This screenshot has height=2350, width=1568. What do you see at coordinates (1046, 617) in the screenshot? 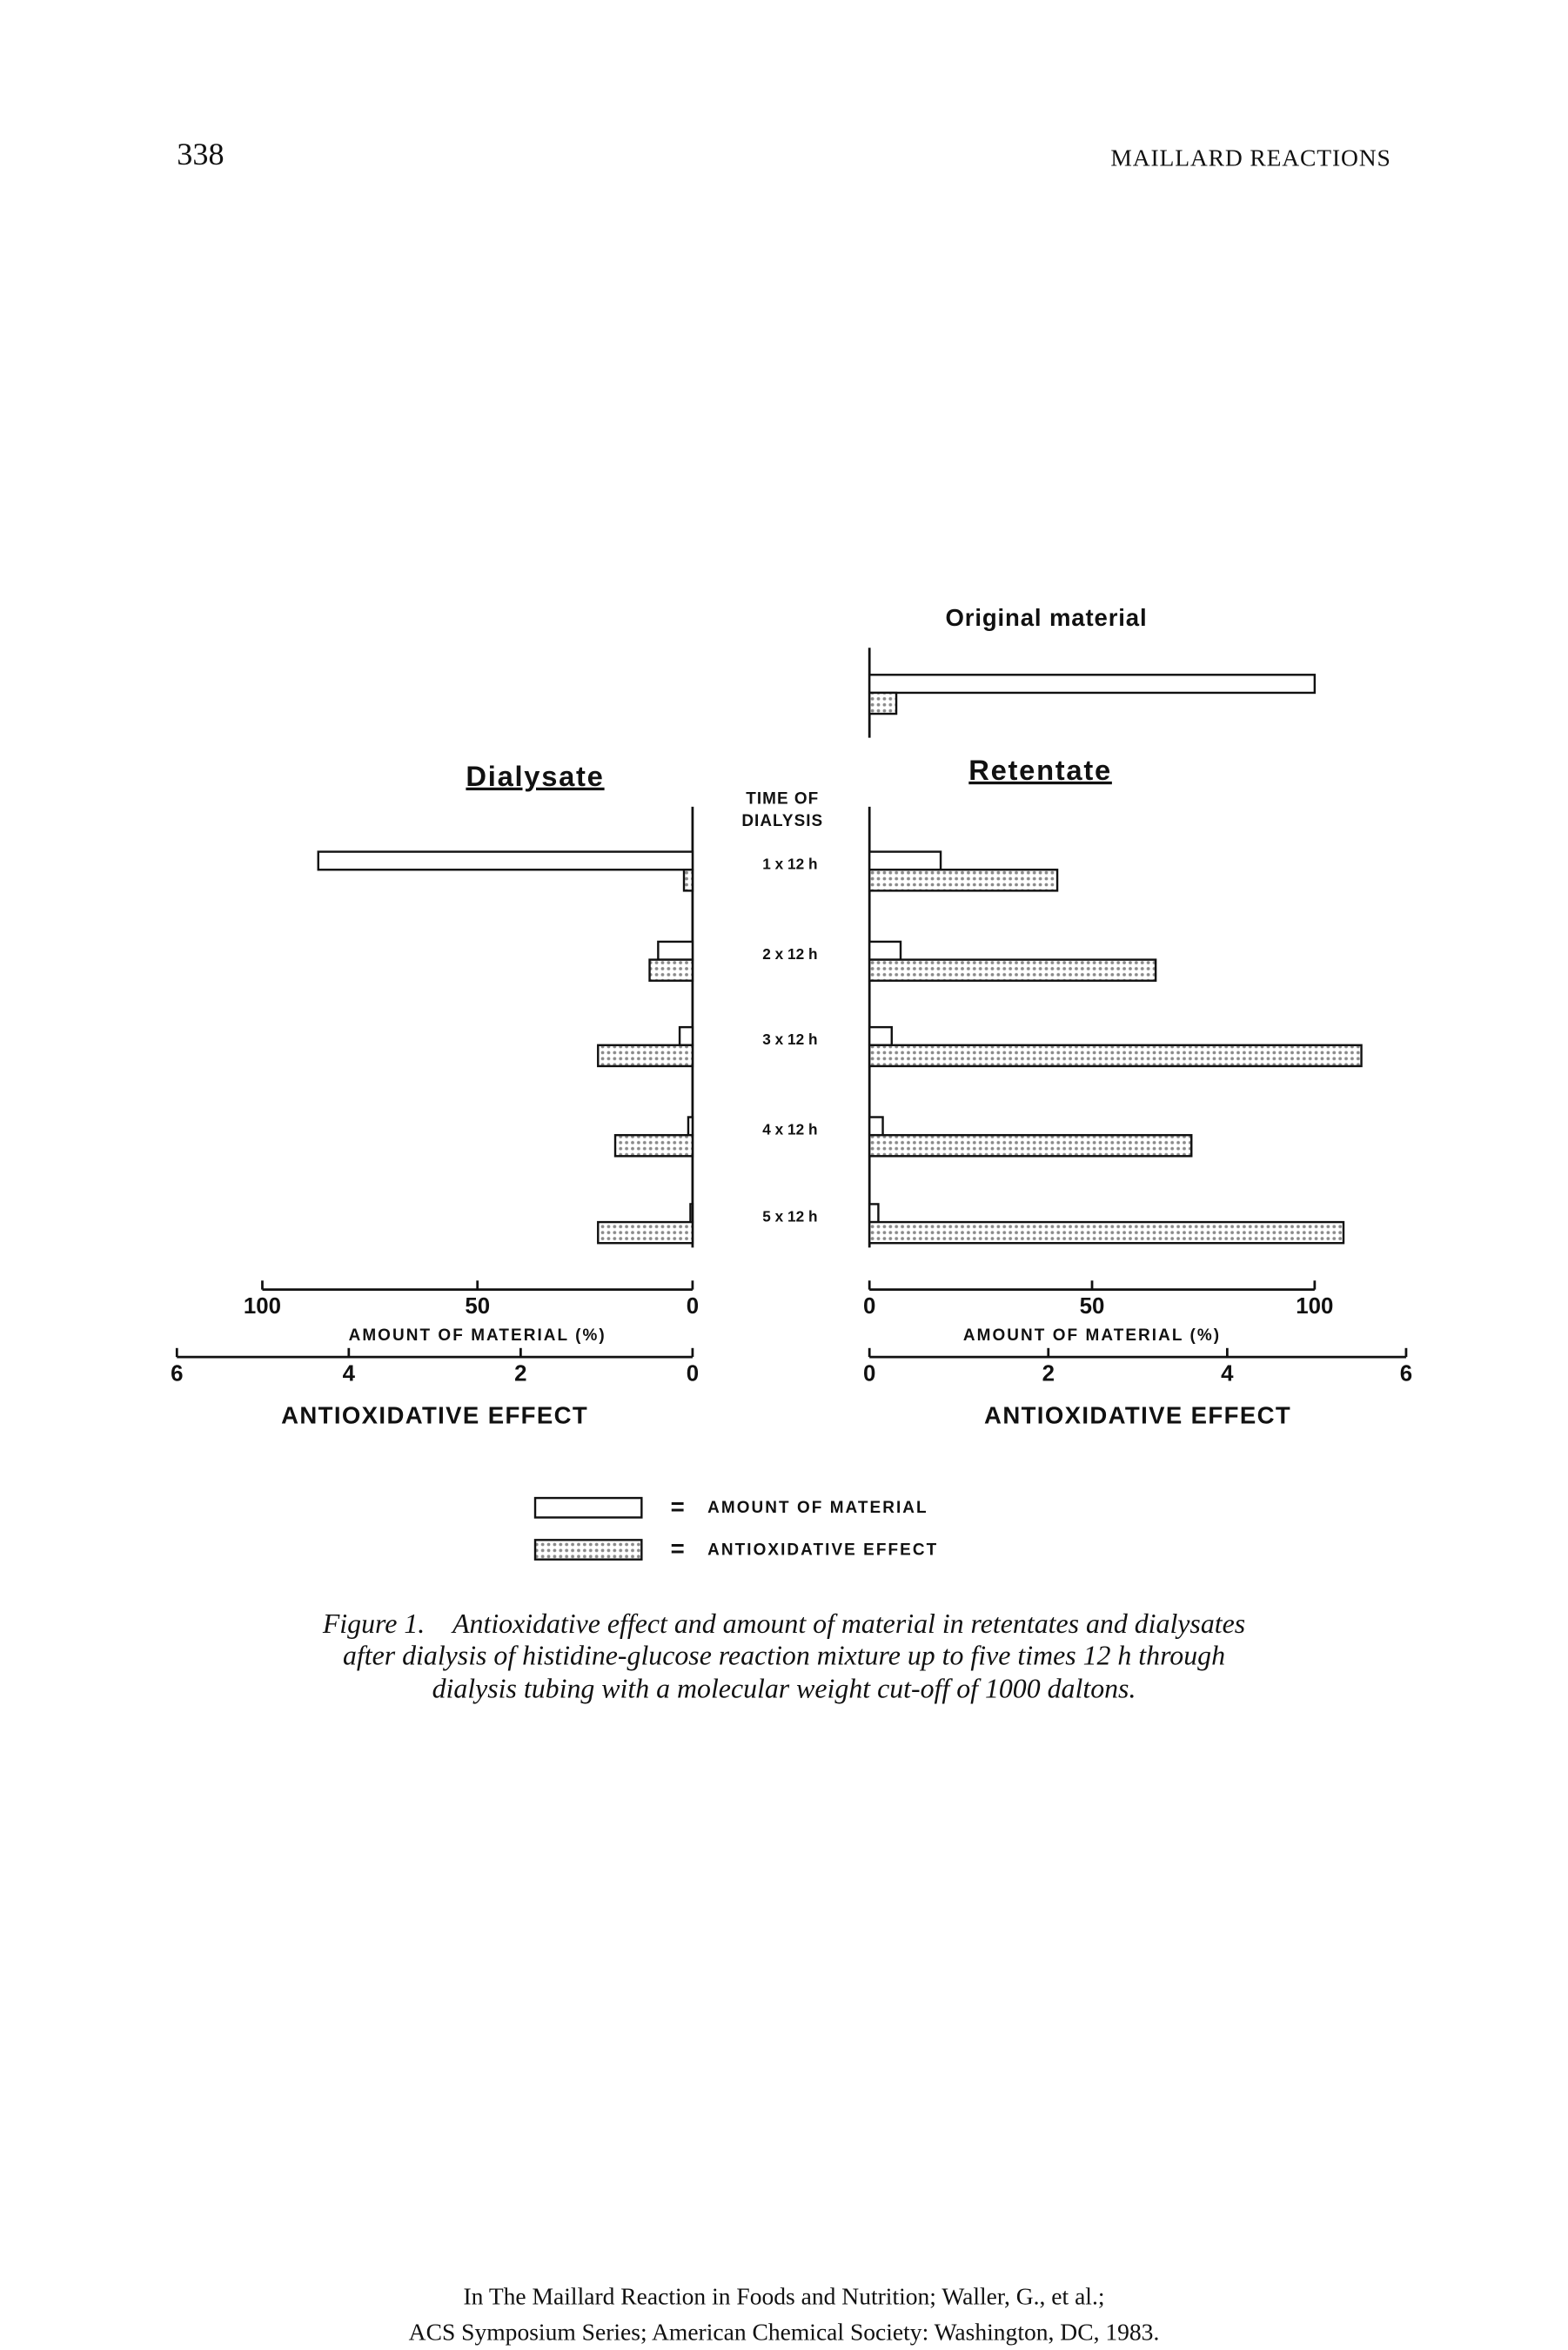
I see `original-title: Original material` at bounding box center [1046, 617].